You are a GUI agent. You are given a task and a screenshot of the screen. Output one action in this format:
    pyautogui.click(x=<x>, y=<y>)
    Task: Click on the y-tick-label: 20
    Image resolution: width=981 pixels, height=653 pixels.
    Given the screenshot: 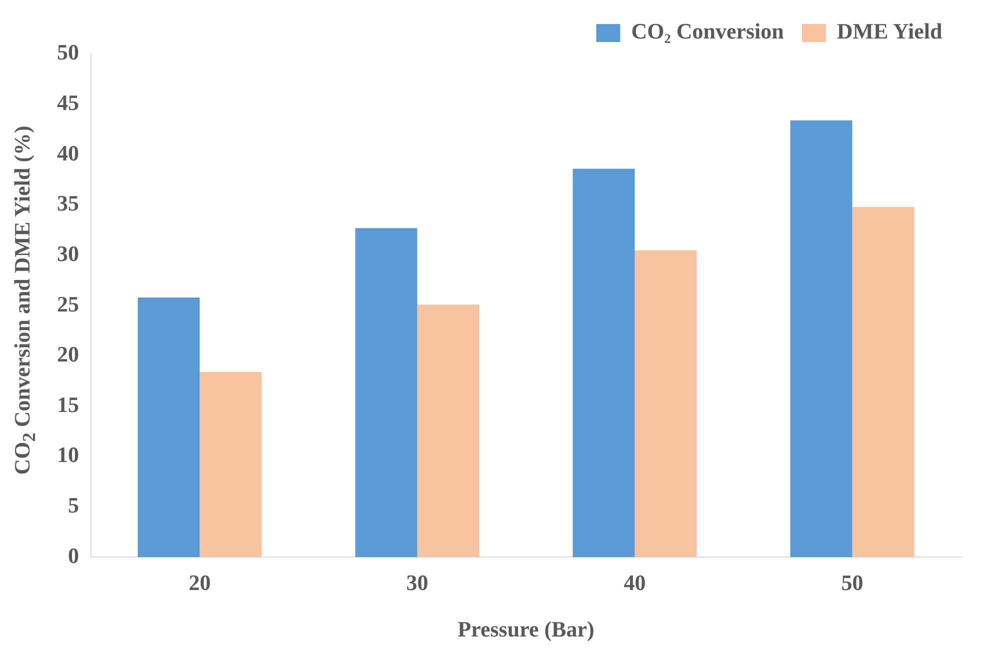 What is the action you would take?
    pyautogui.click(x=68, y=354)
    